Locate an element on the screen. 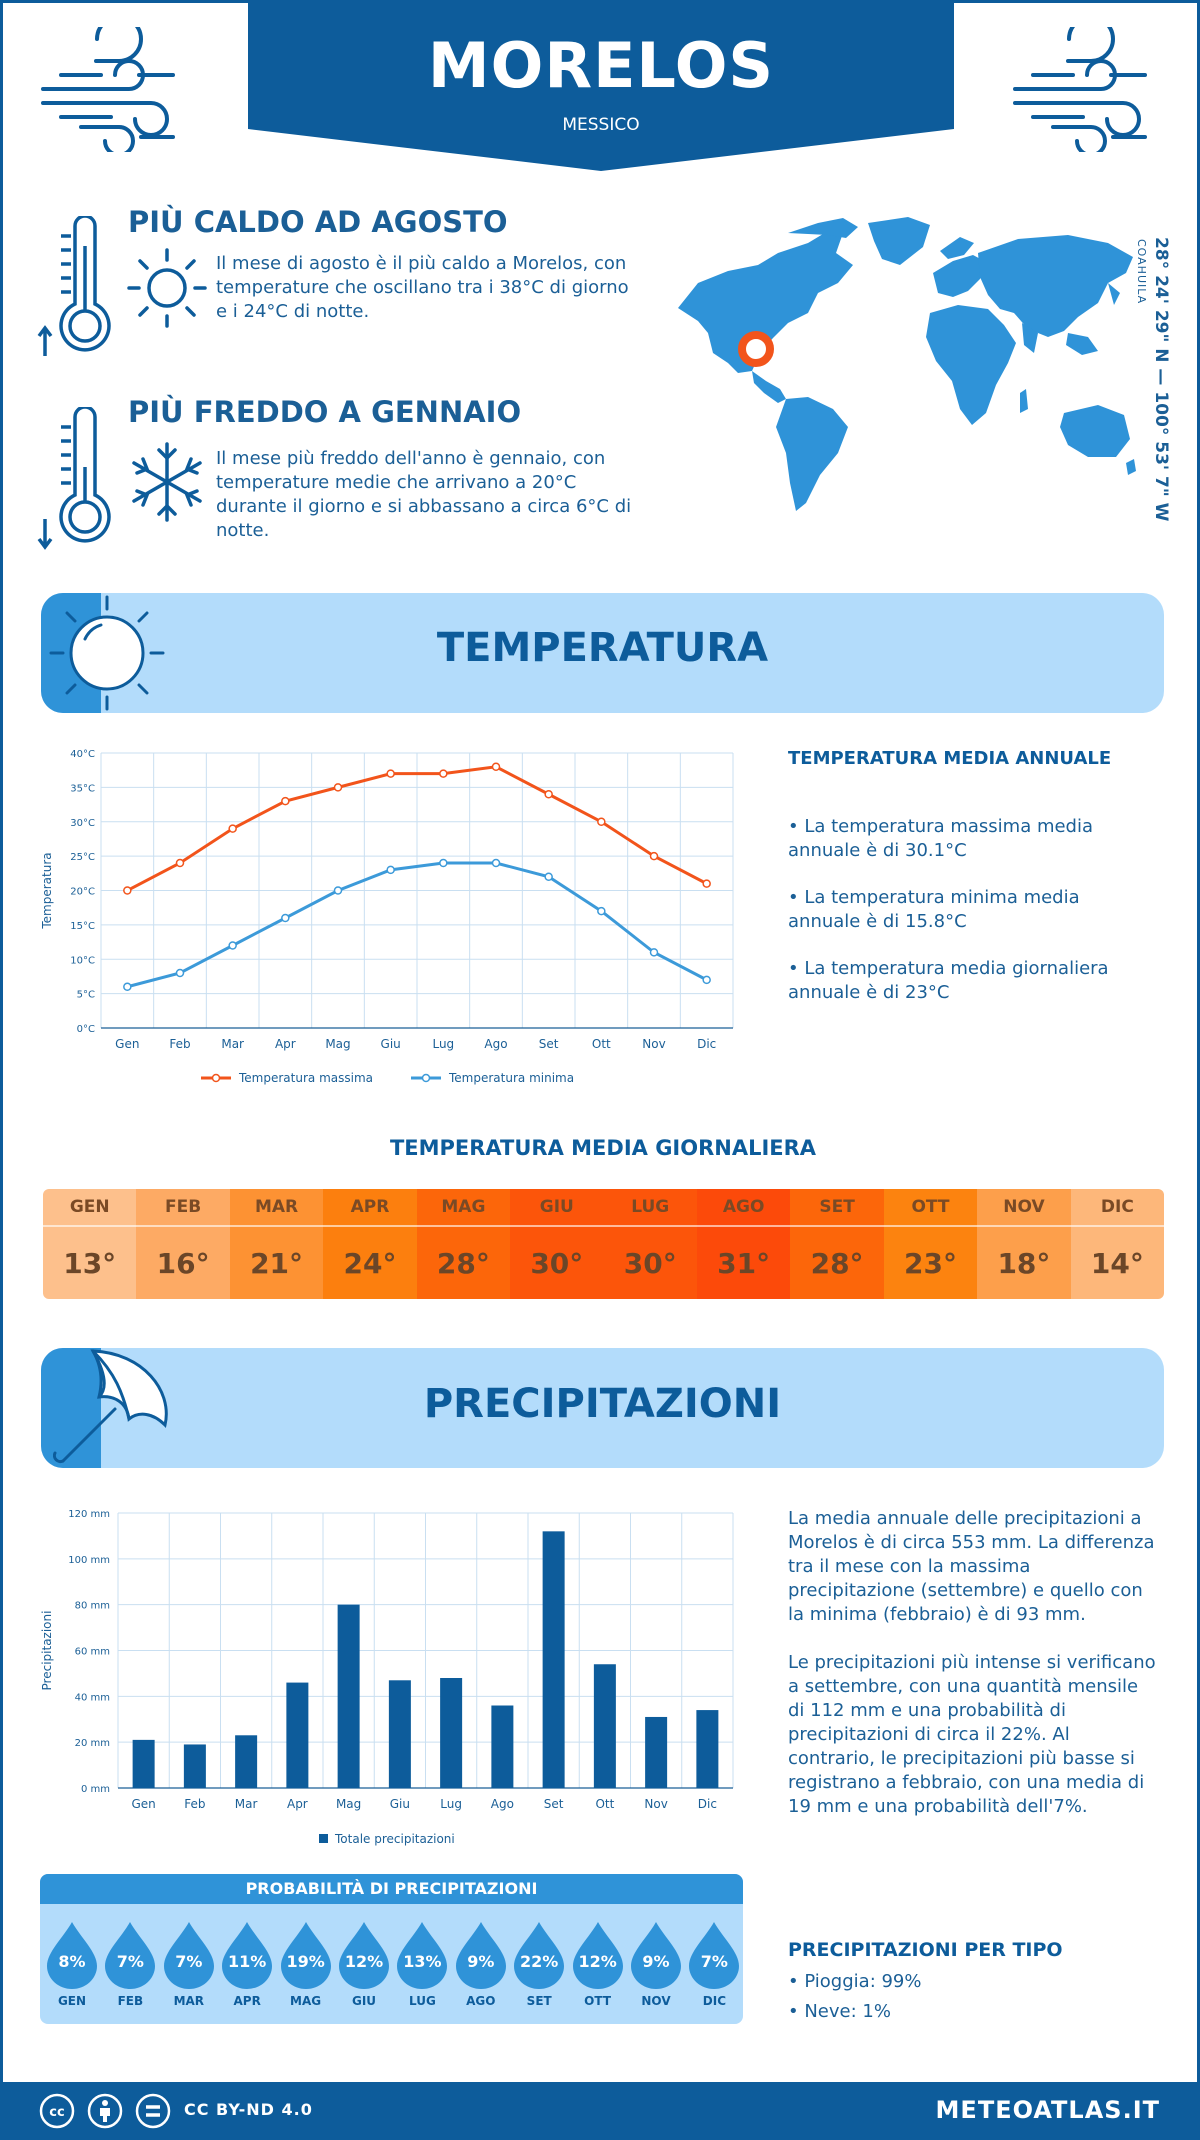 This screenshot has width=1200, height=2140. probability-drop: 7% DIC is located at coordinates (714, 1964).